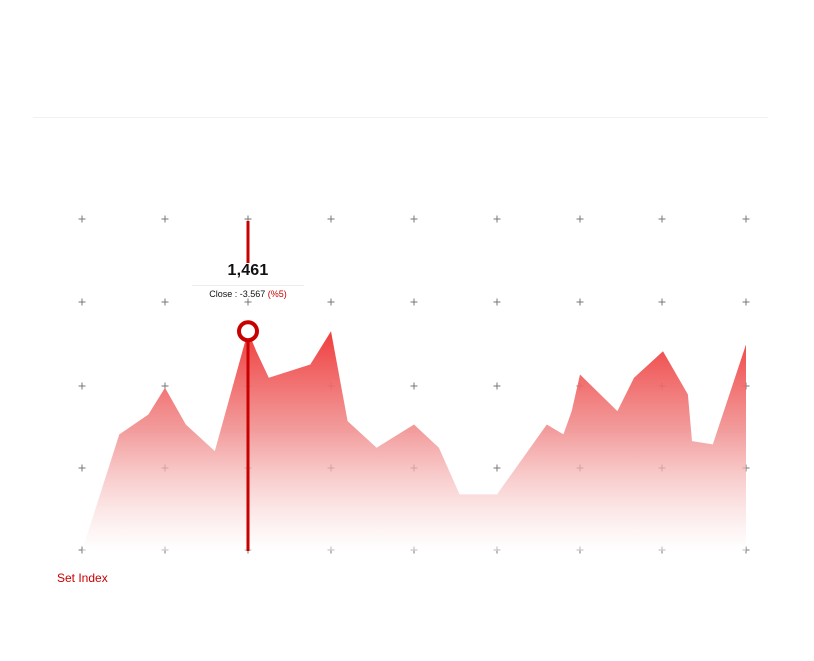  Describe the element at coordinates (248, 386) in the screenshot. I see `highlight-layer` at that location.